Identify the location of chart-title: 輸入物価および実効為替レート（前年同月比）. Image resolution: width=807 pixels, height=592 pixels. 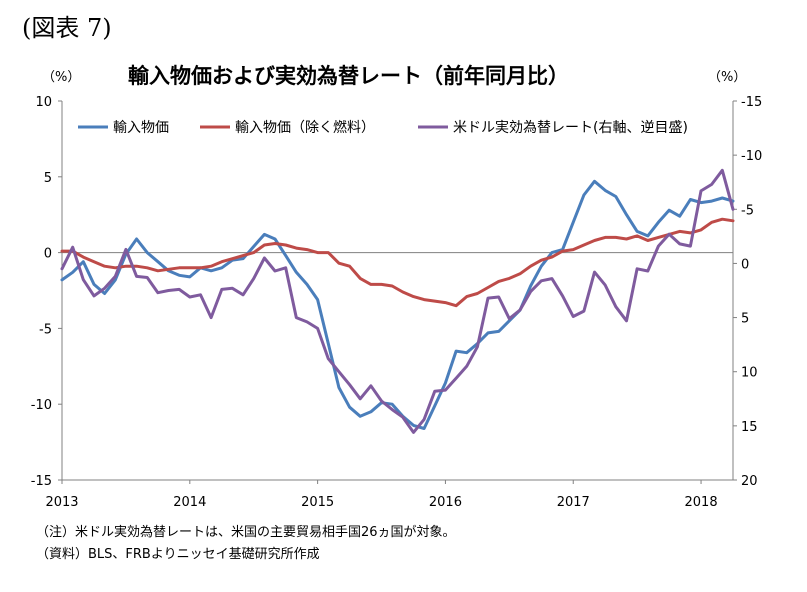
(348, 76).